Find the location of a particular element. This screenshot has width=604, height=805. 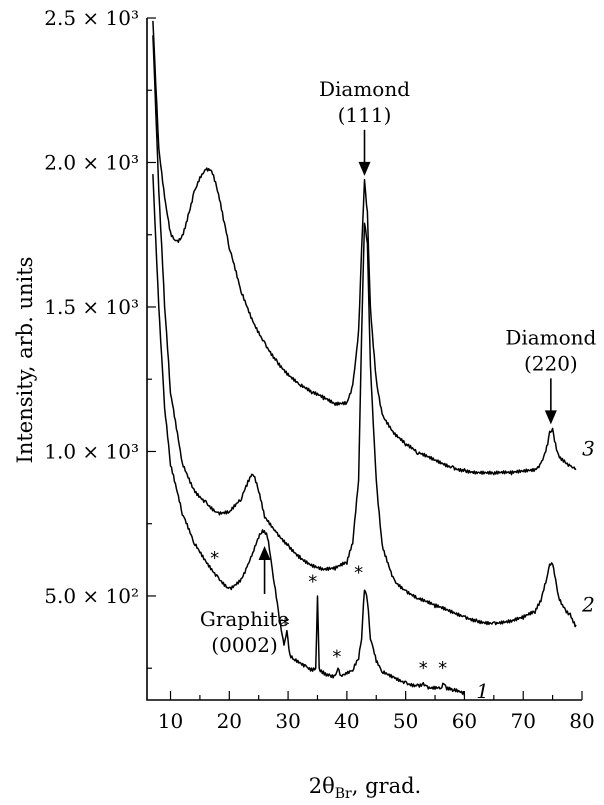

annotation-line2: (0002) is located at coordinates (244, 645).